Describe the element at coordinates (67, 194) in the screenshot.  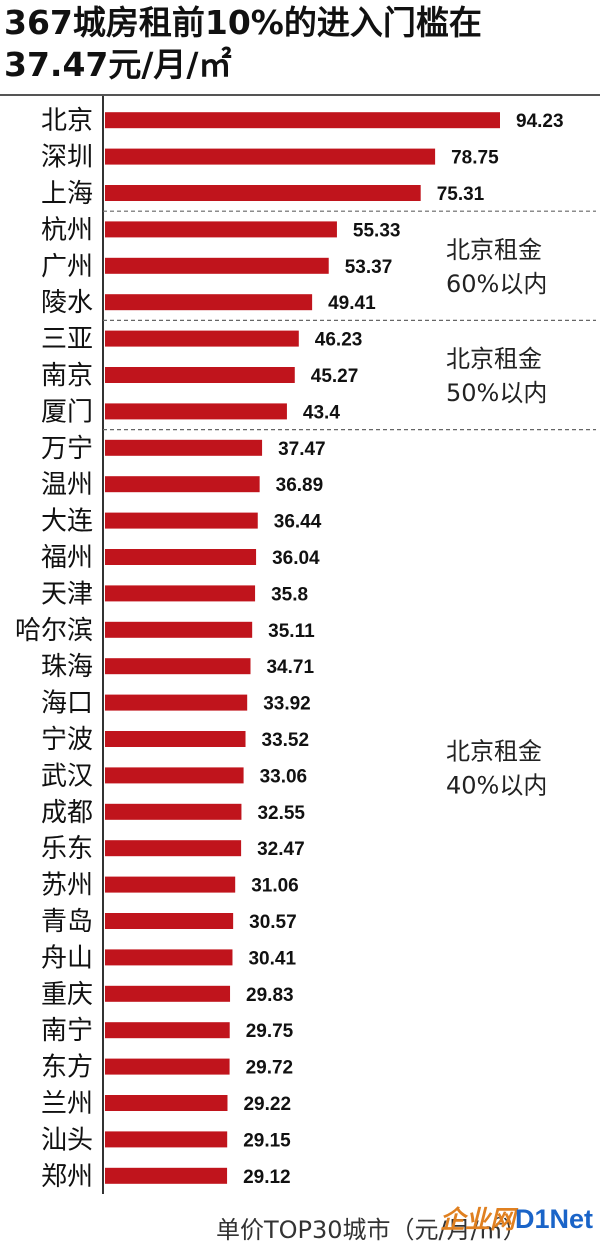
I see `category-label: 上海` at that location.